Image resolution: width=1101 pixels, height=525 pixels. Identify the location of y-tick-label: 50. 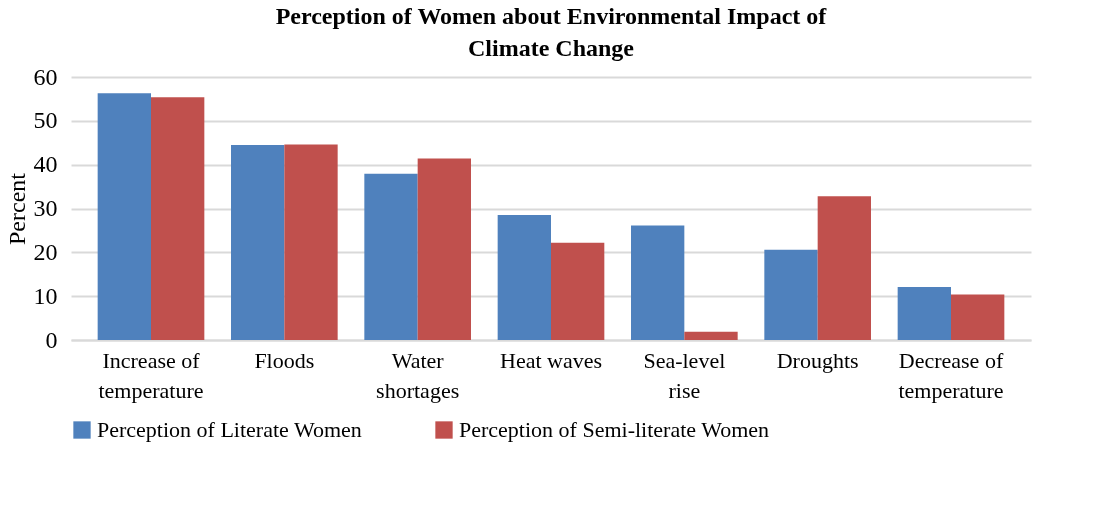
(45, 120).